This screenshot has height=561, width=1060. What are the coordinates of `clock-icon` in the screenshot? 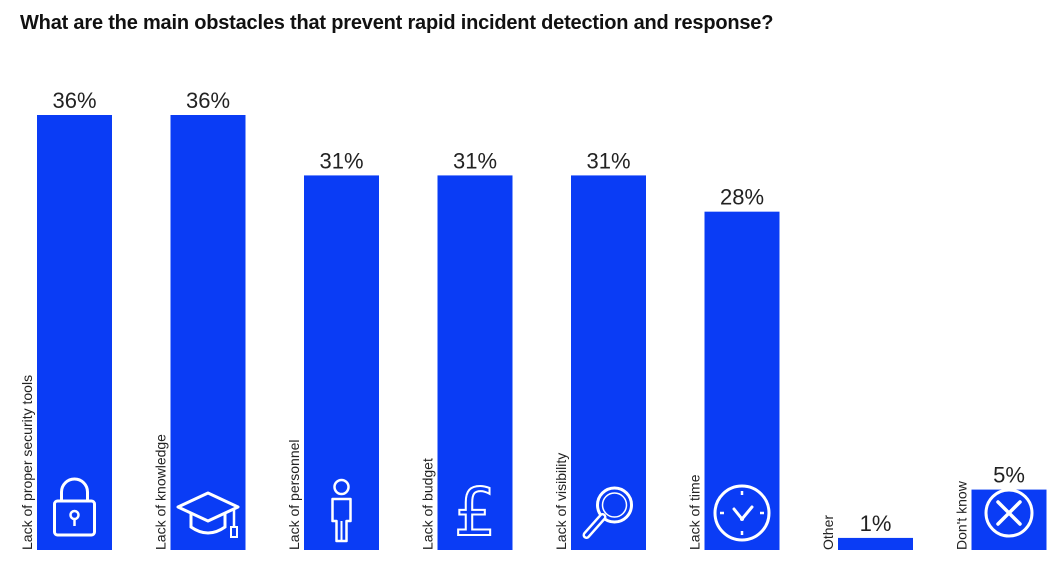 It's located at (742, 513).